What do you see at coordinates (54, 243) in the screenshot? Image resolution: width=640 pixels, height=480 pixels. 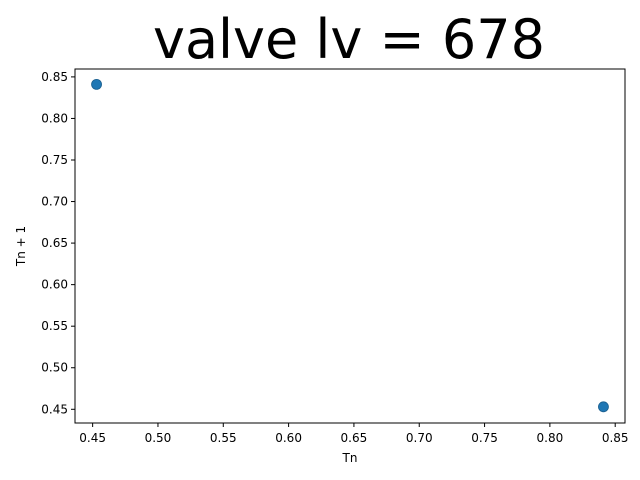 I see `y-tick-label: 0.65` at bounding box center [54, 243].